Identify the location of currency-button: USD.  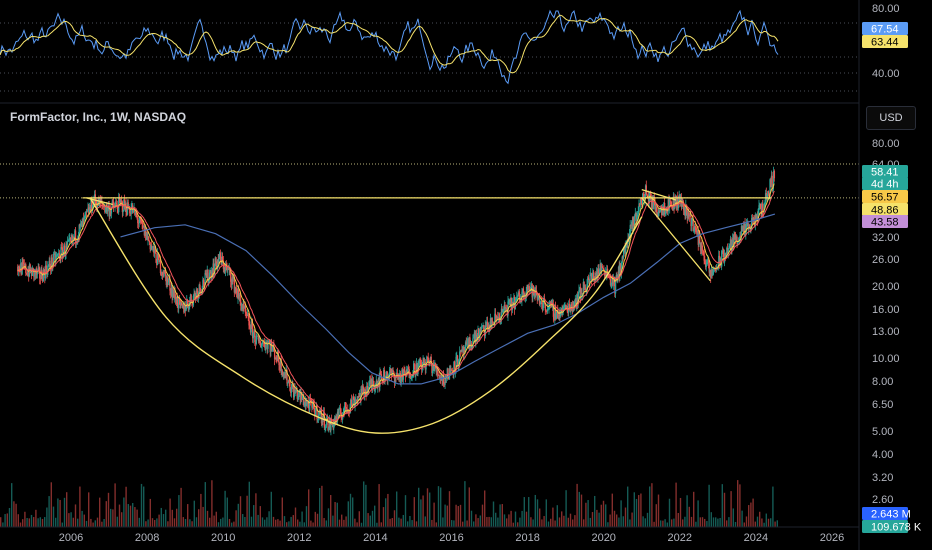
(891, 118).